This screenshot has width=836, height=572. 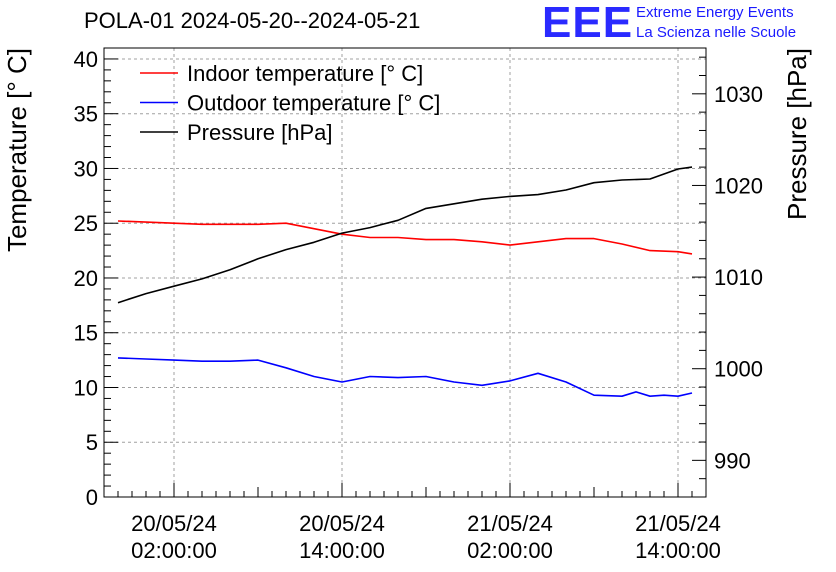 What do you see at coordinates (86, 168) in the screenshot?
I see `y-tick-label: 30` at bounding box center [86, 168].